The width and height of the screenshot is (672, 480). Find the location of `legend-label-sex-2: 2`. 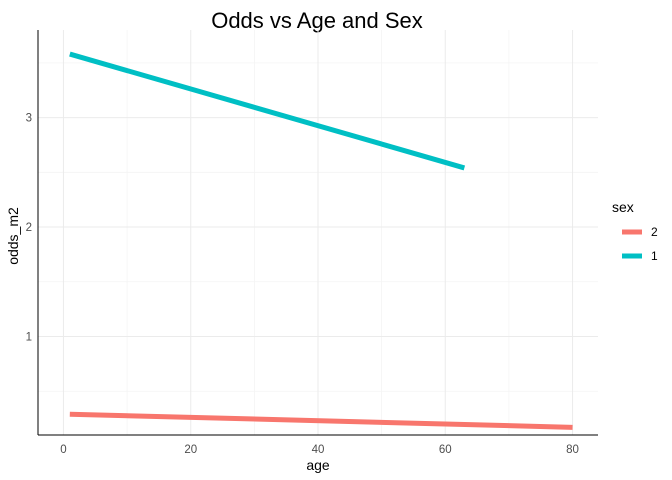

legend-label-sex-2: 2 is located at coordinates (654, 232).